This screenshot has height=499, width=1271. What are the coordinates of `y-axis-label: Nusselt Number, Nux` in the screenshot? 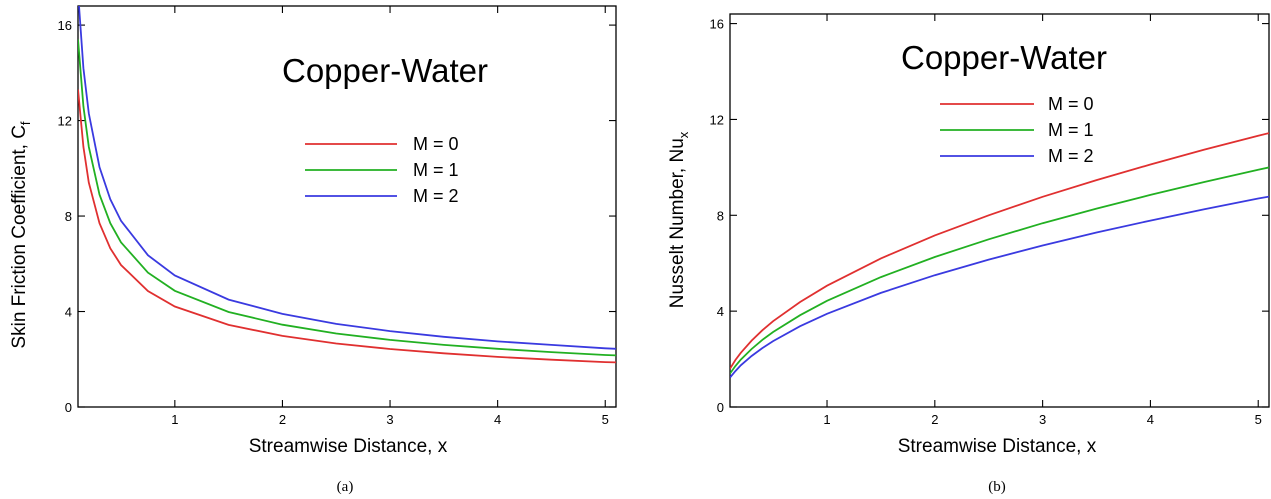 It's located at (679, 219).